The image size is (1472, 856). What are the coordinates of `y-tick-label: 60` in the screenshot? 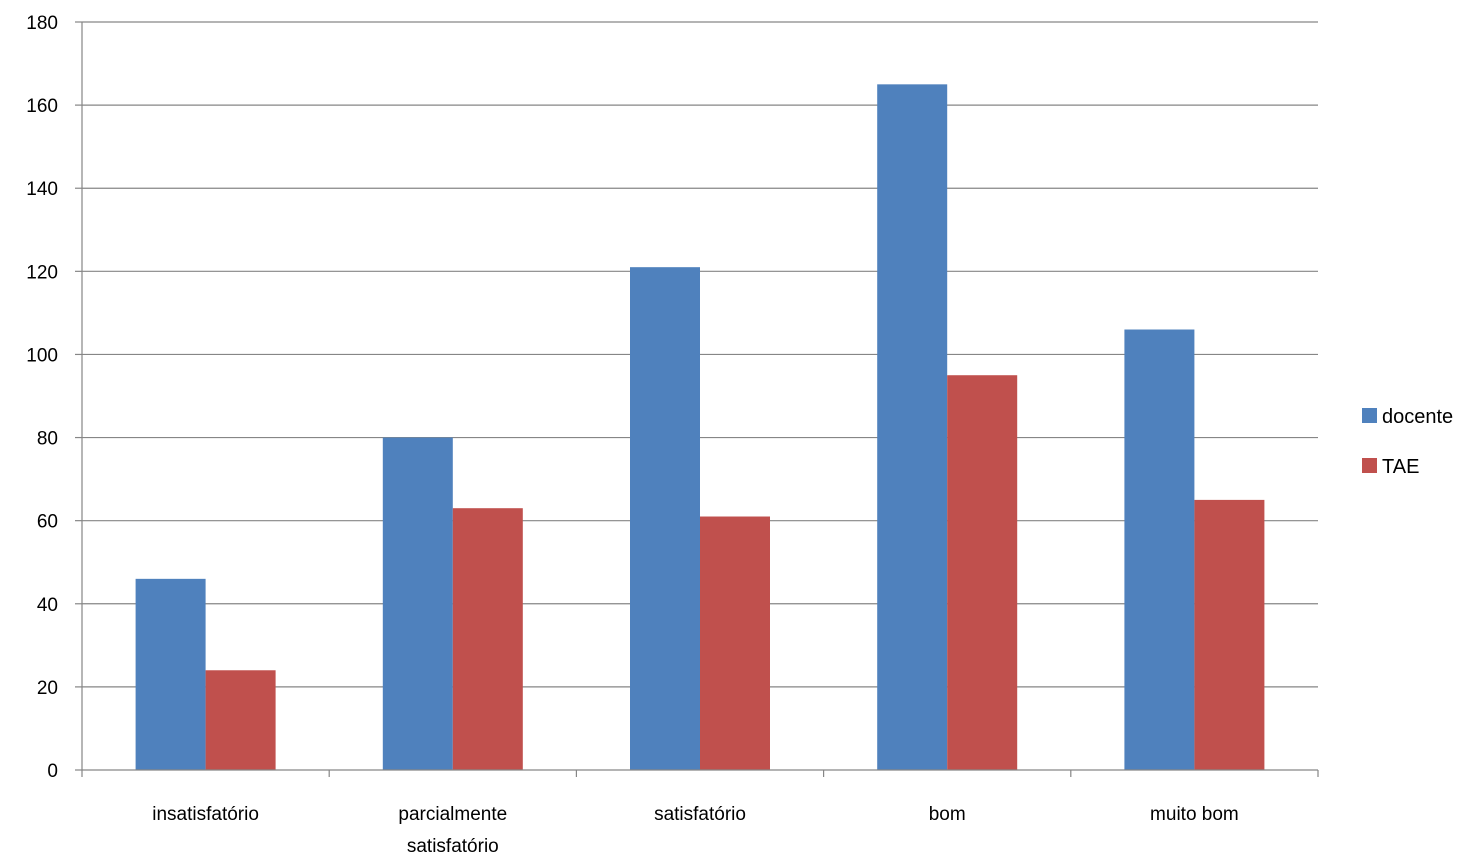 It's located at (47, 522).